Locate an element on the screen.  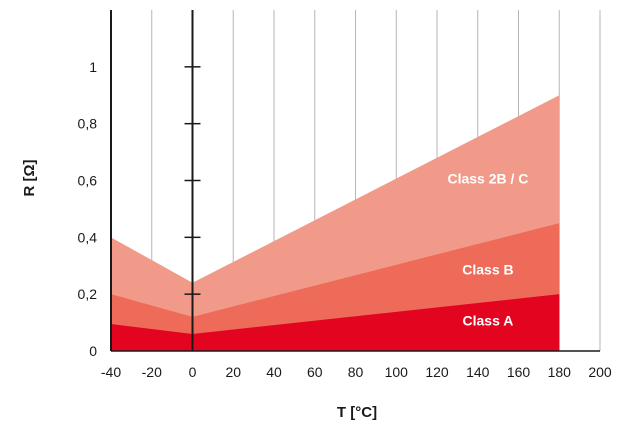
x-tick-label: 160 is located at coordinates (519, 372).